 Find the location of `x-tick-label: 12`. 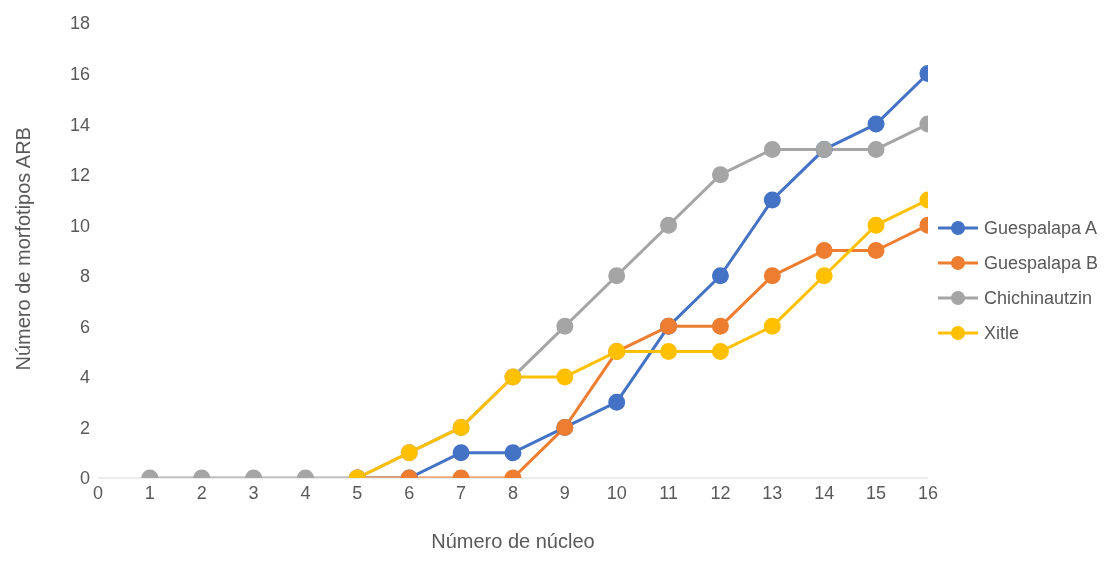

x-tick-label: 12 is located at coordinates (720, 492).